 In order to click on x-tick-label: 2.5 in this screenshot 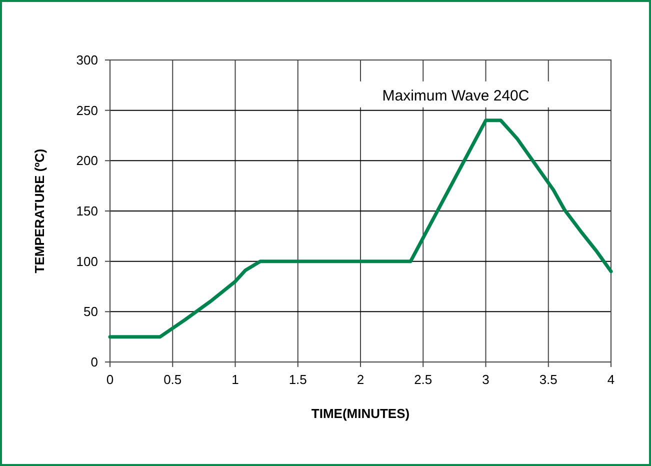, I will do `click(423, 379)`.